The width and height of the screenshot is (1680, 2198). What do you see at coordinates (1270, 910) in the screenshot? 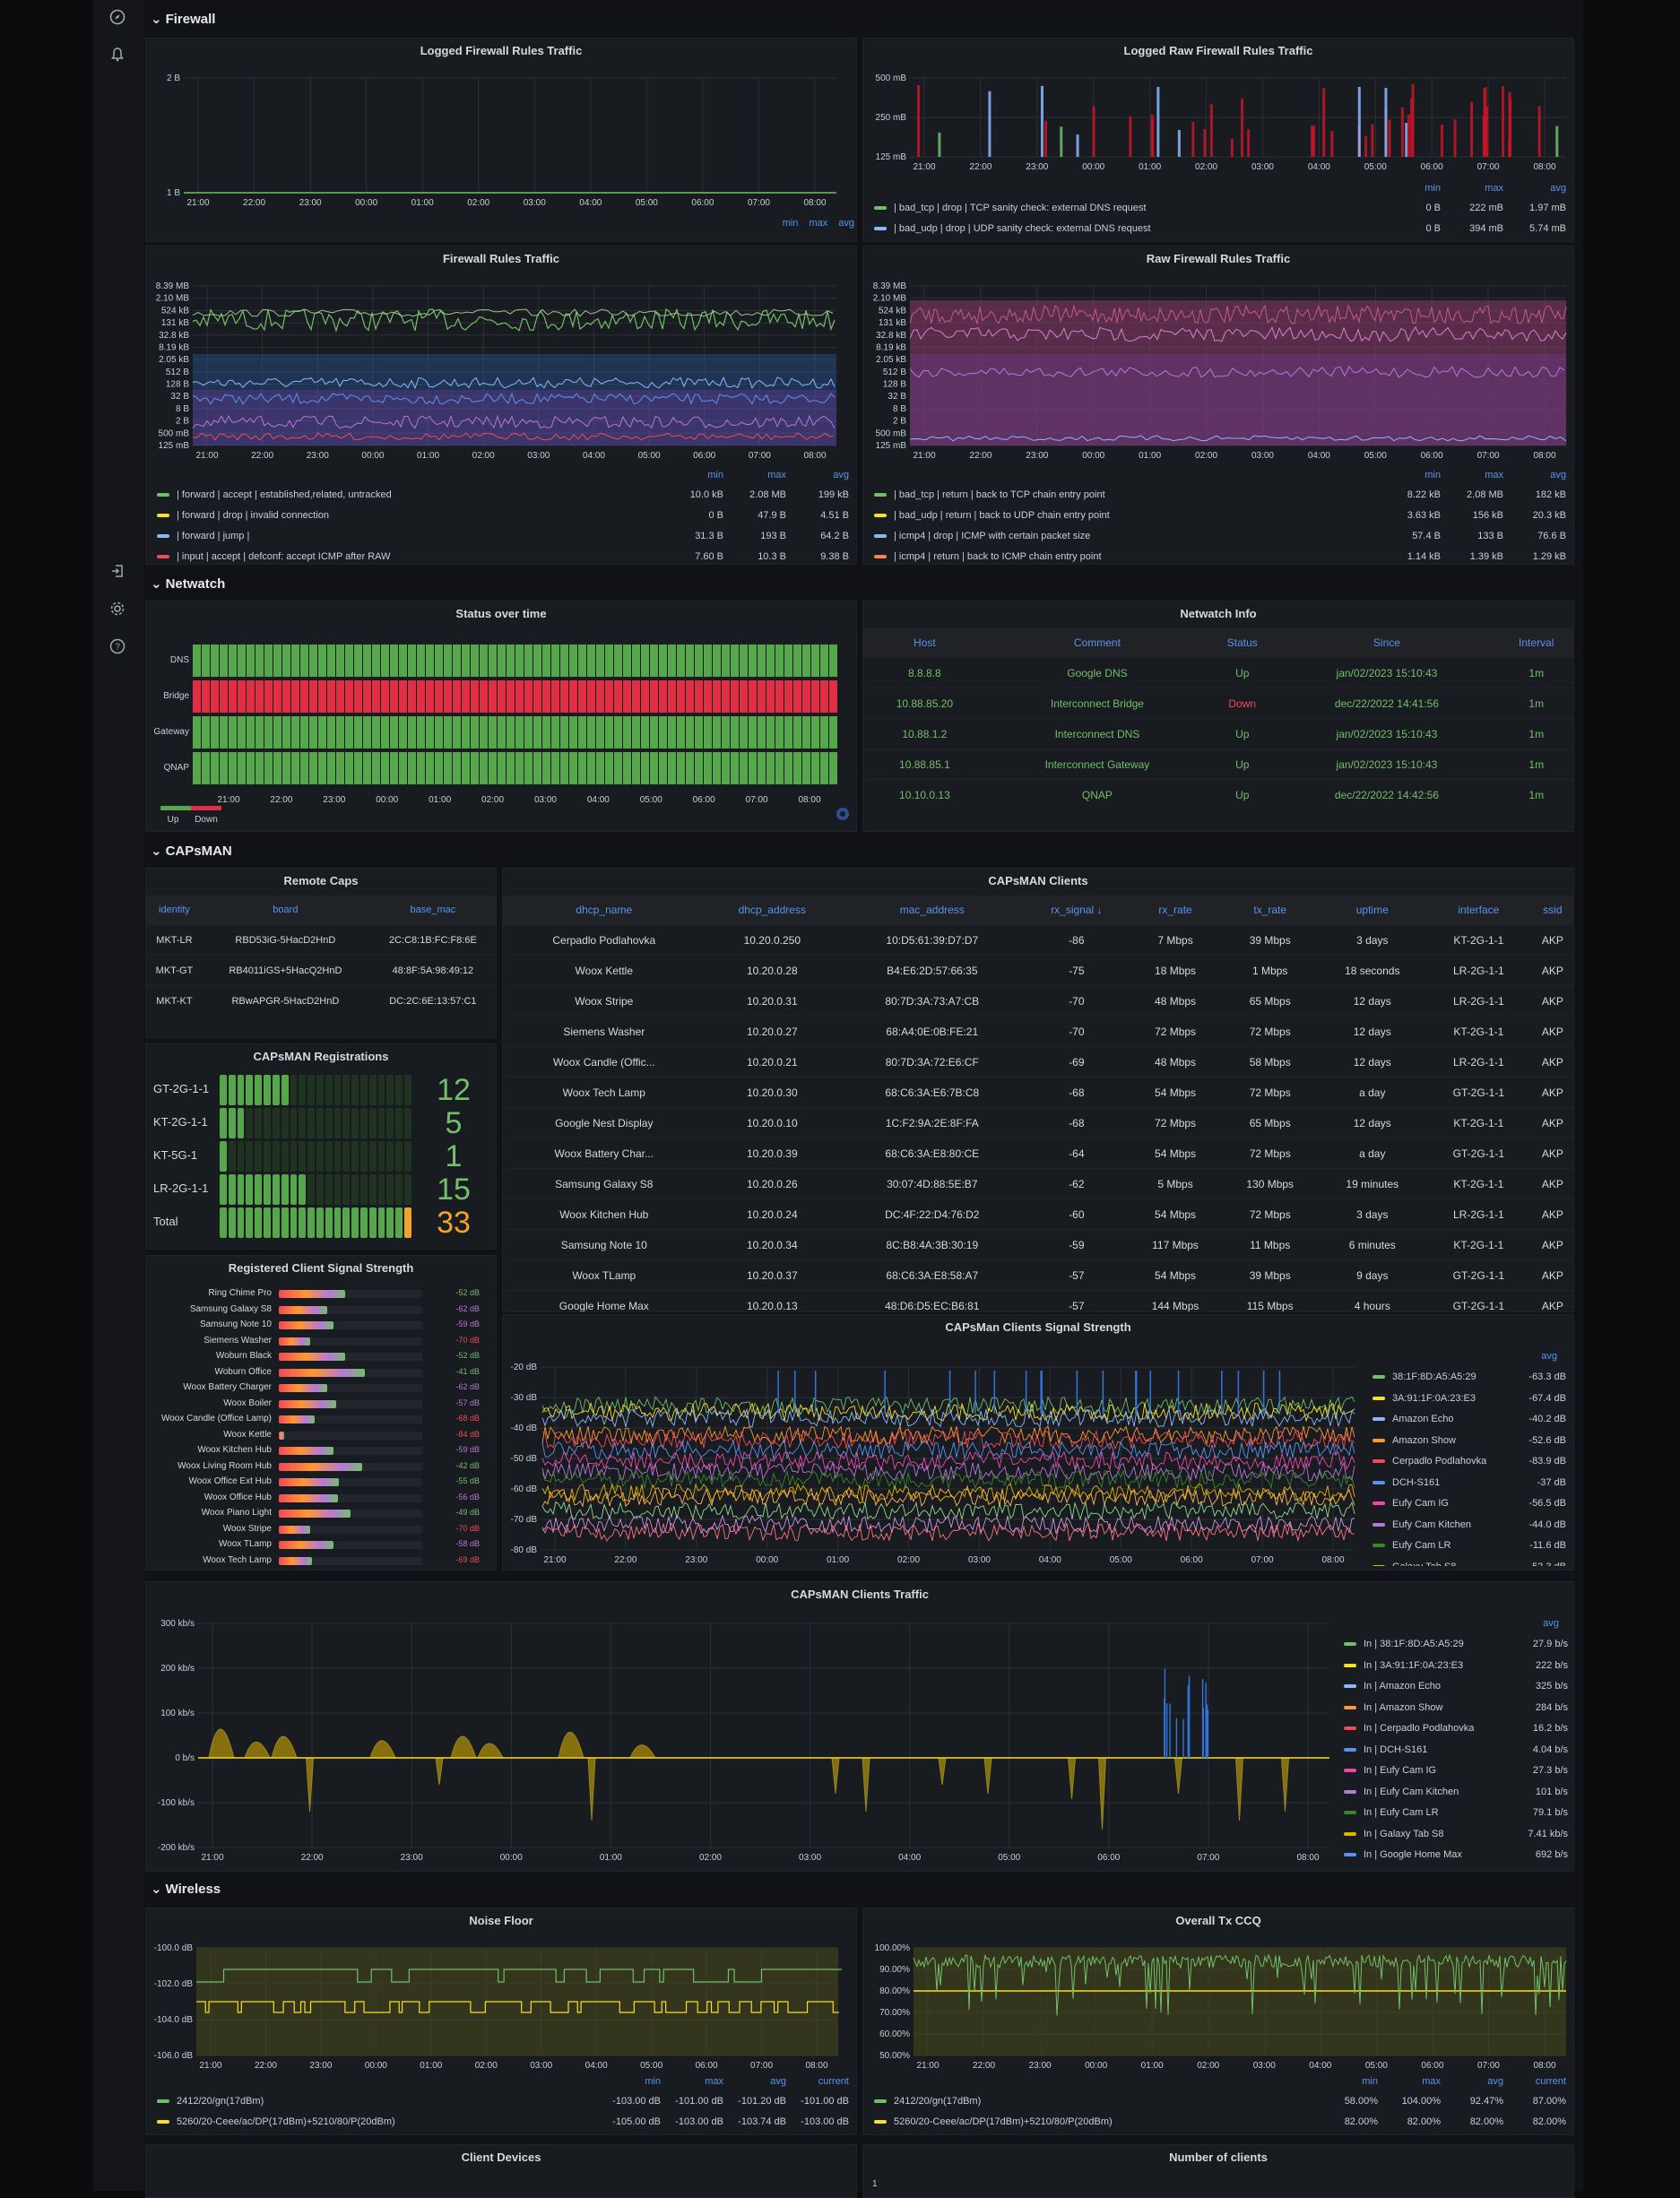
I see `column-header: tx_rate` at bounding box center [1270, 910].